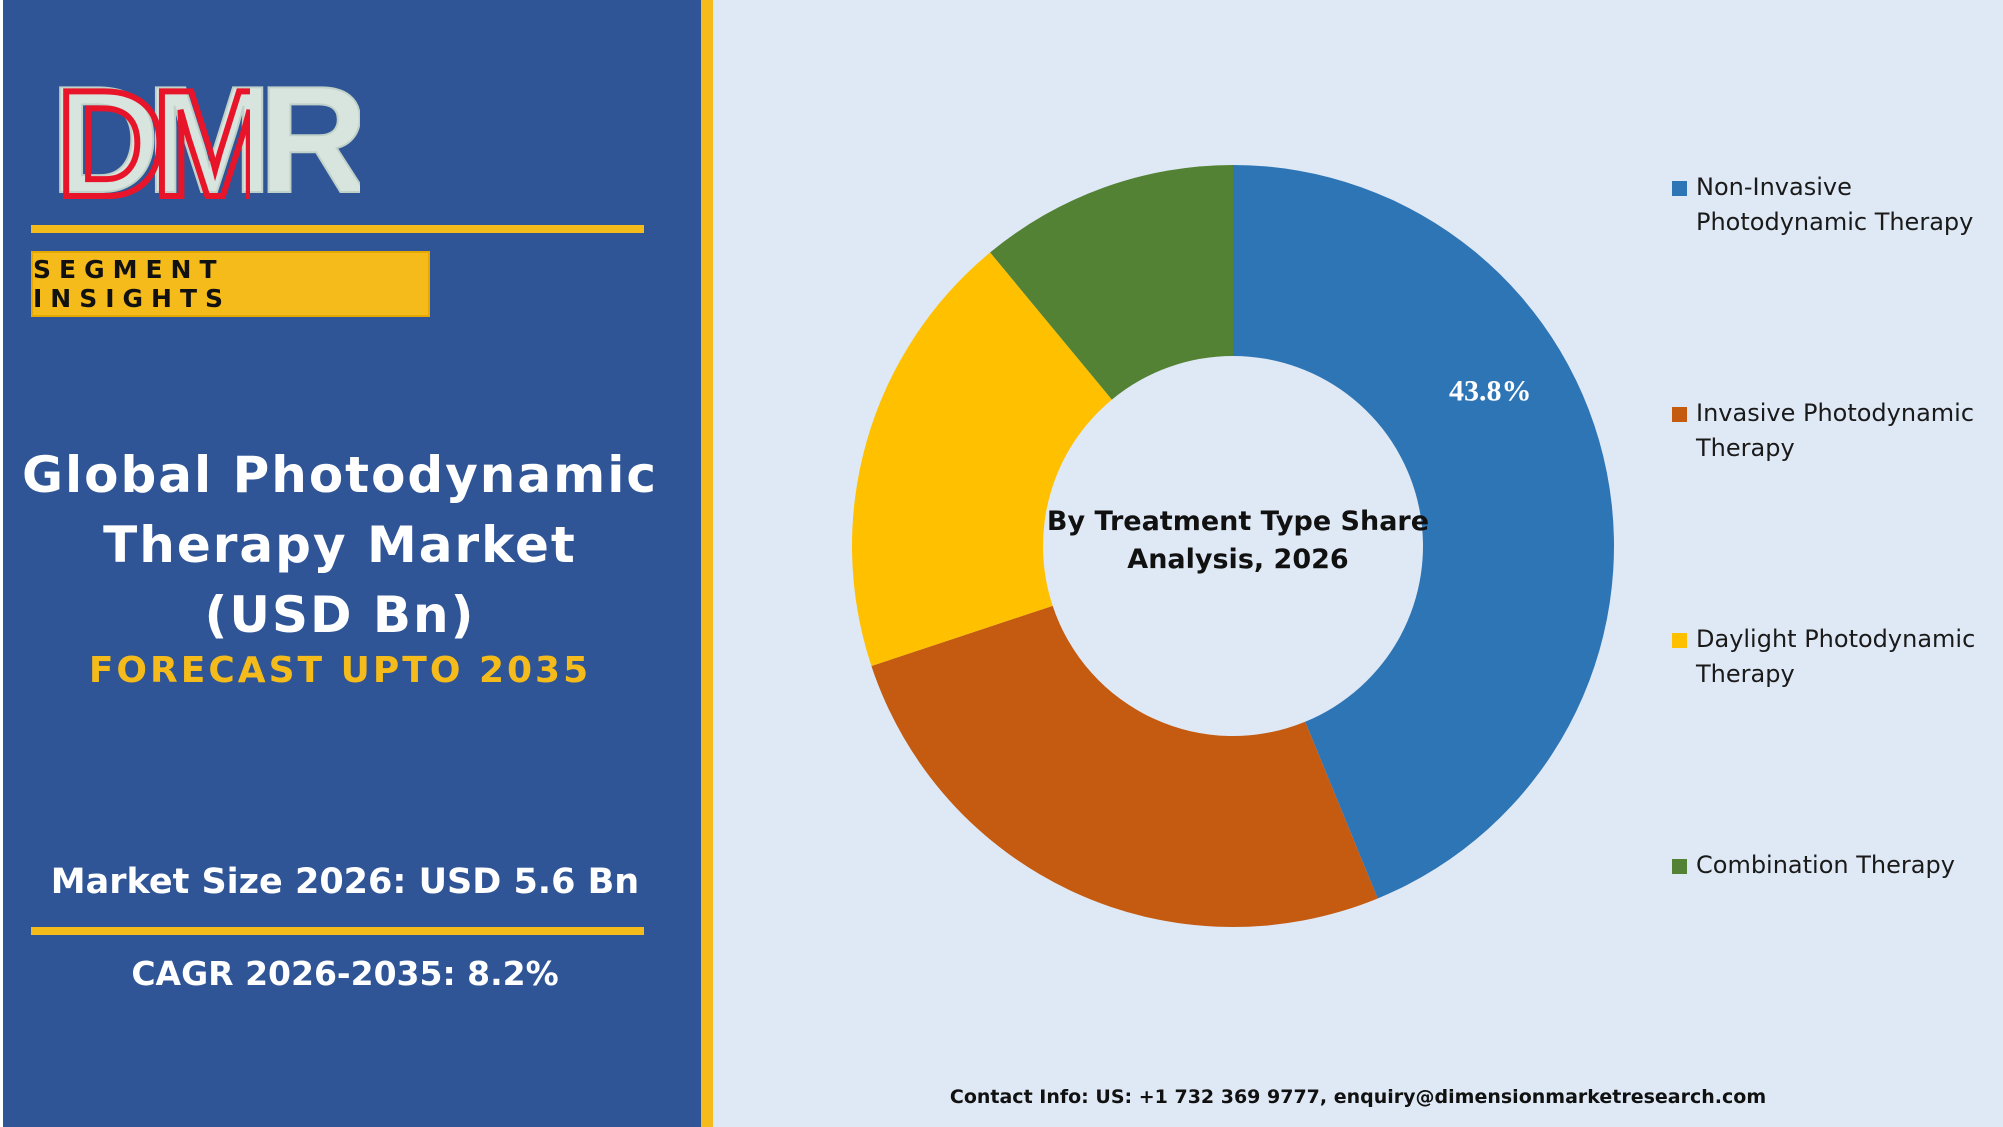  What do you see at coordinates (1237, 559) in the screenshot?
I see `chart-title-line-2: Analysis, 2026` at bounding box center [1237, 559].